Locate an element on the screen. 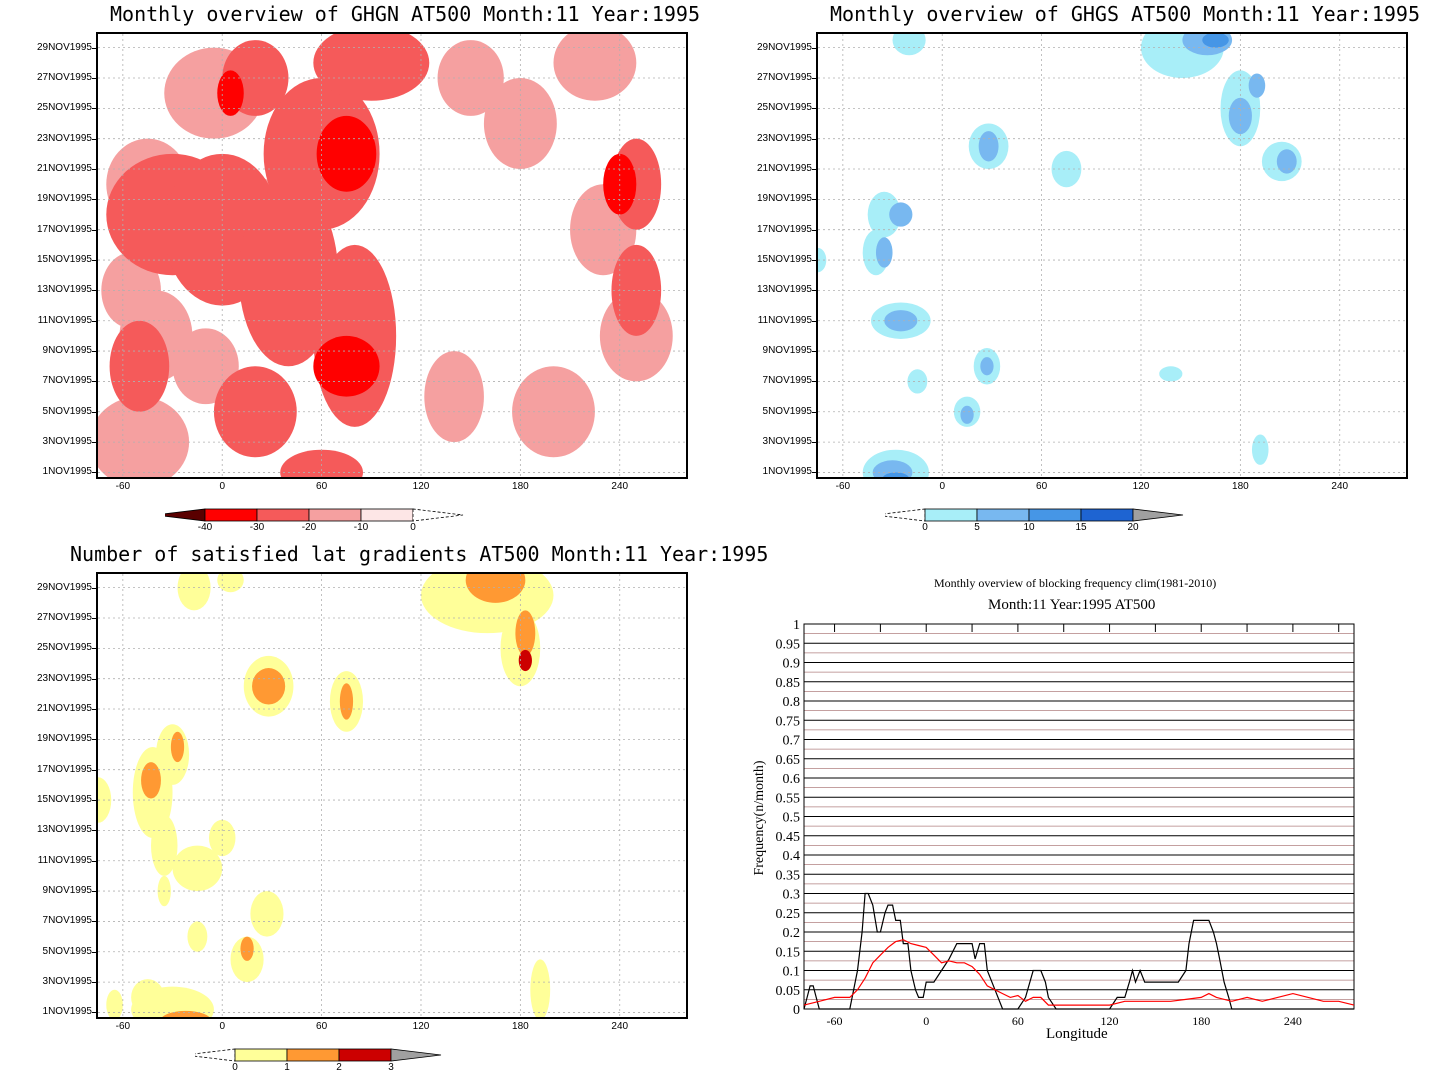  y-tick-label: 11NOV1995 is located at coordinates (64, 320).